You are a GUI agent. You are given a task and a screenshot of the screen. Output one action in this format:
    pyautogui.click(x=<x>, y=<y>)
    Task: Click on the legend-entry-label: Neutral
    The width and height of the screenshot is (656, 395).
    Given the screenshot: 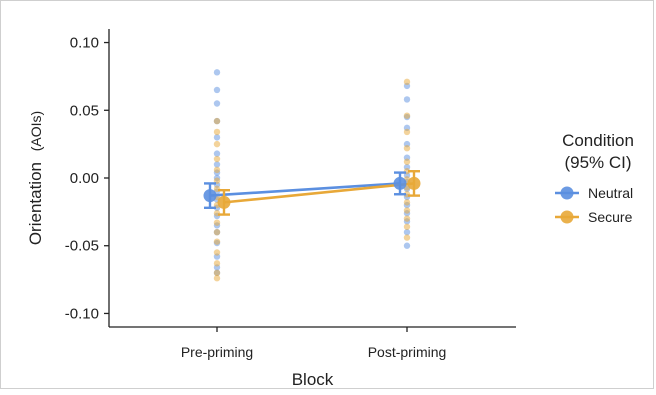 What is the action you would take?
    pyautogui.click(x=610, y=193)
    